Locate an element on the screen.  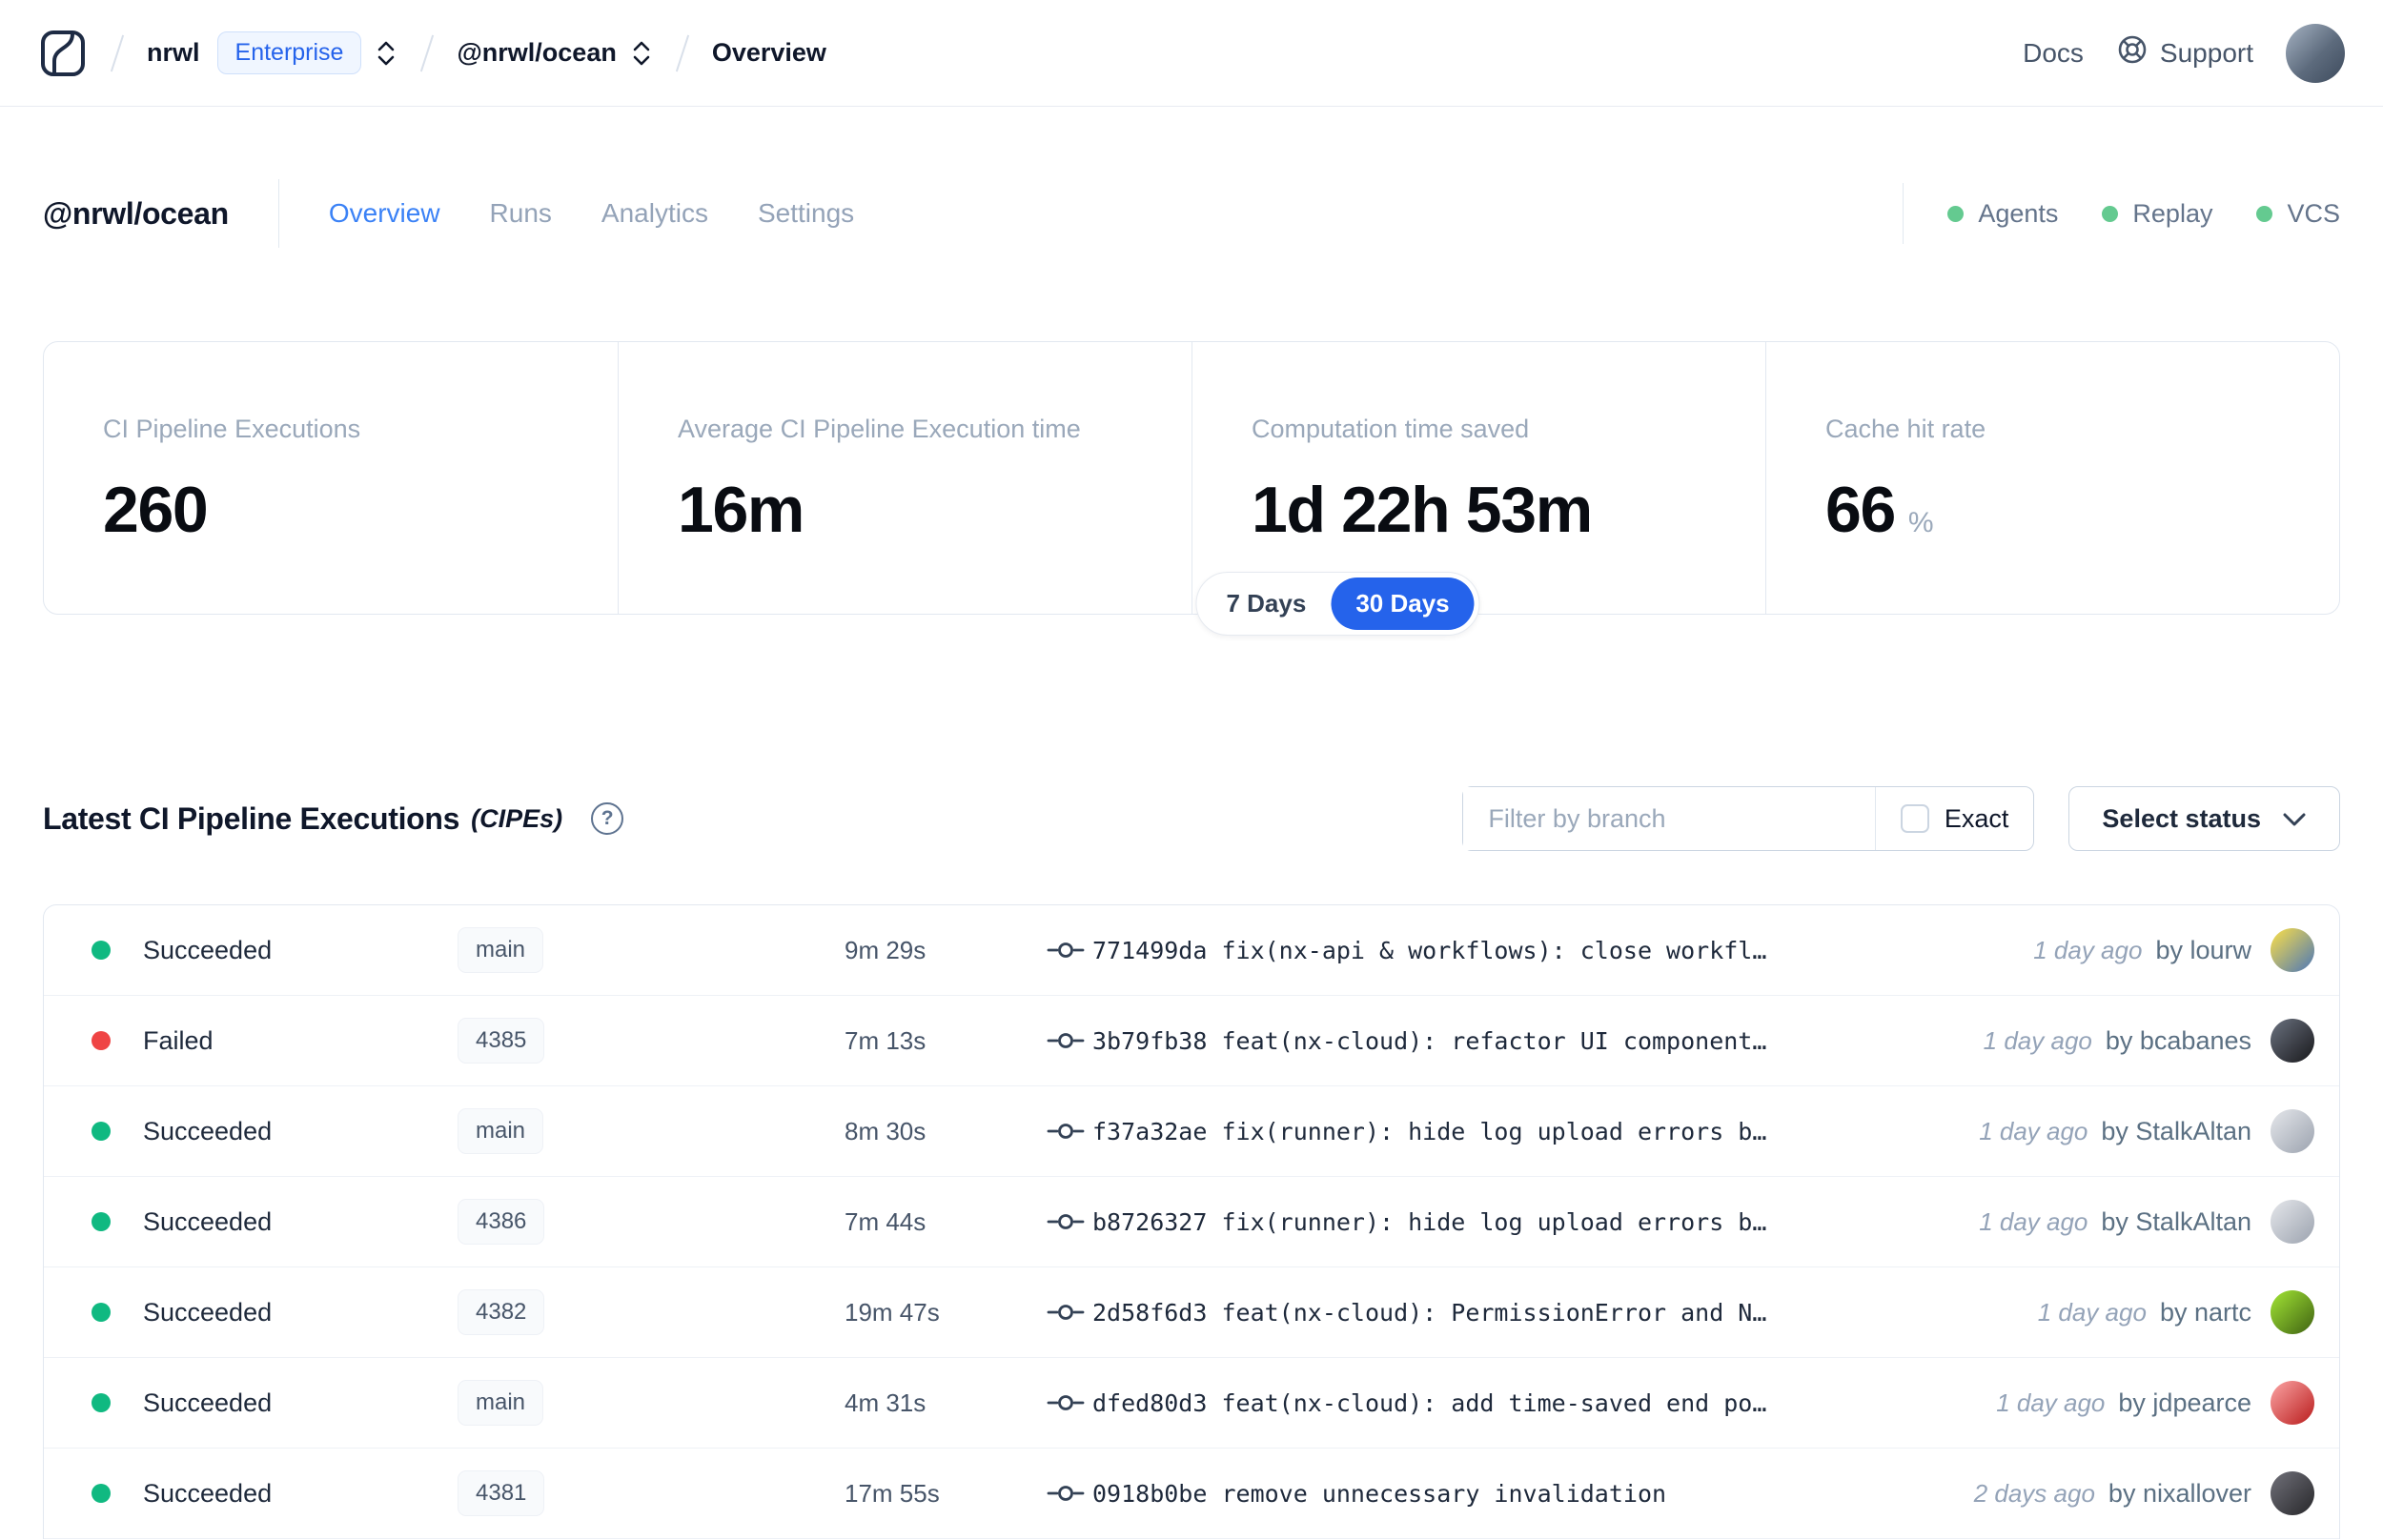
author: by bcabanes is located at coordinates (2178, 1040).